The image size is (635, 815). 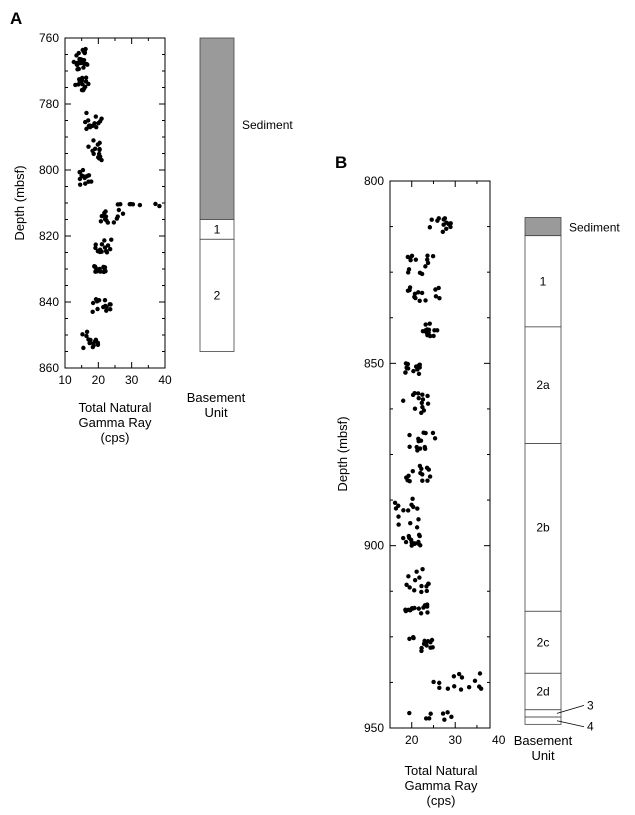 What do you see at coordinates (374, 363) in the screenshot?
I see `y-tick-label: 850` at bounding box center [374, 363].